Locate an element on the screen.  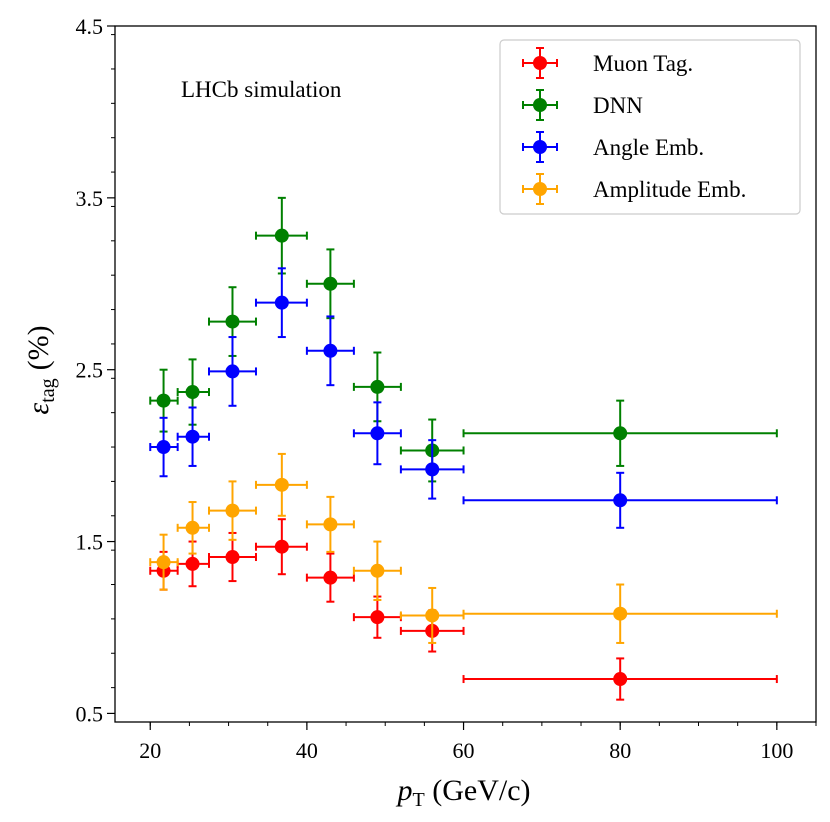
legend-item: DNN is located at coordinates (582, 105).